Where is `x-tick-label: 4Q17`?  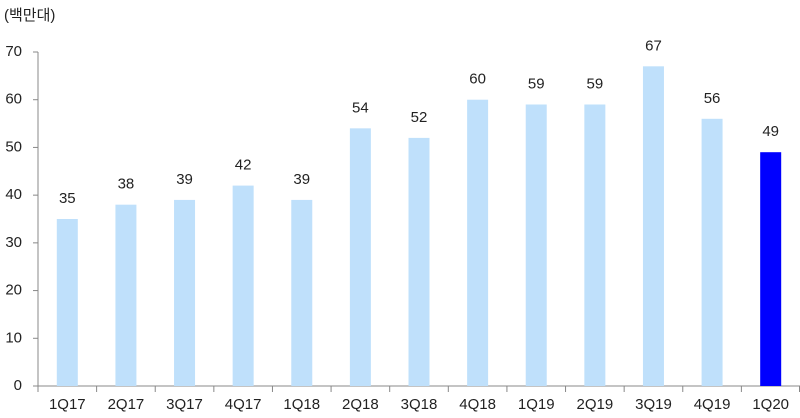 x-tick-label: 4Q17 is located at coordinates (243, 404).